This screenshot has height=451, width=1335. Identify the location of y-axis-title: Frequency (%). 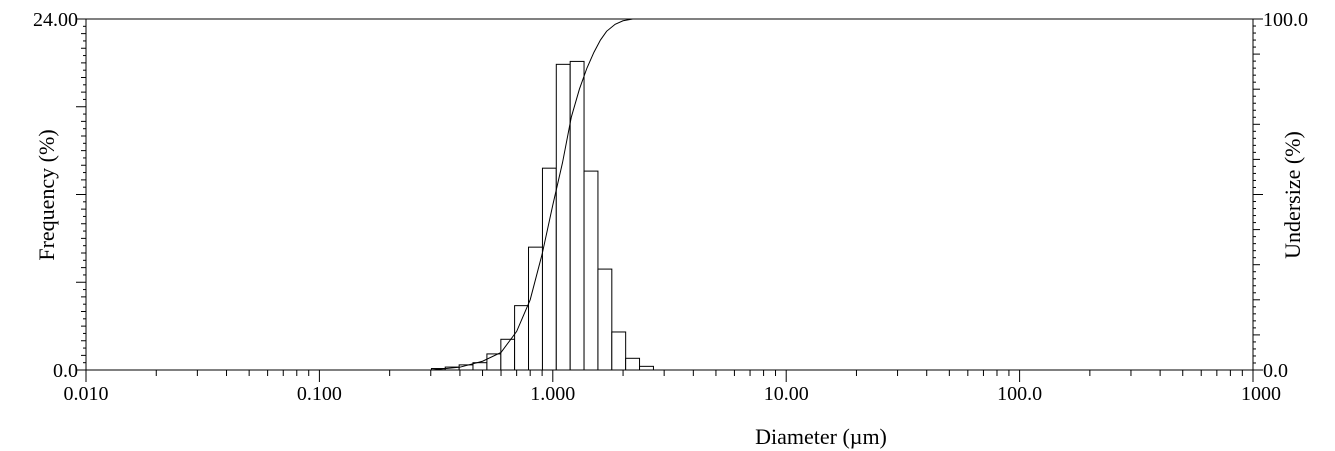
(46, 194).